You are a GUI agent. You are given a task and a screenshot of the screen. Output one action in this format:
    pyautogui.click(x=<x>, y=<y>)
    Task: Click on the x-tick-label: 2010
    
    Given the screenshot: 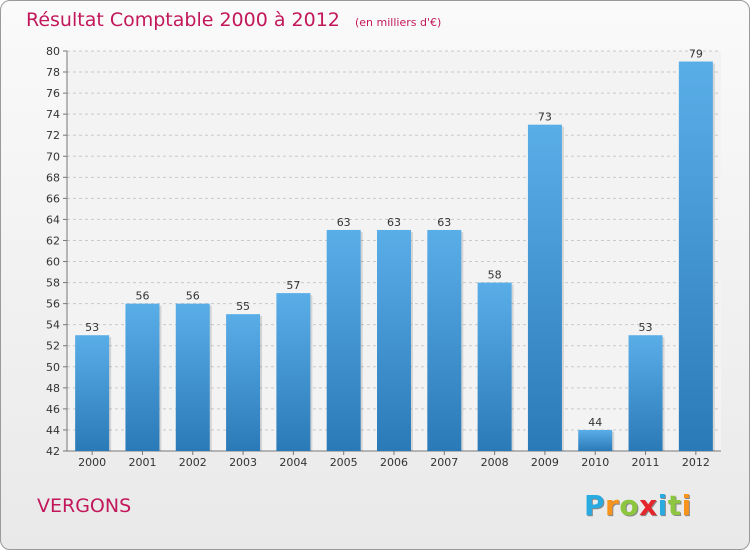 What is the action you would take?
    pyautogui.click(x=595, y=462)
    